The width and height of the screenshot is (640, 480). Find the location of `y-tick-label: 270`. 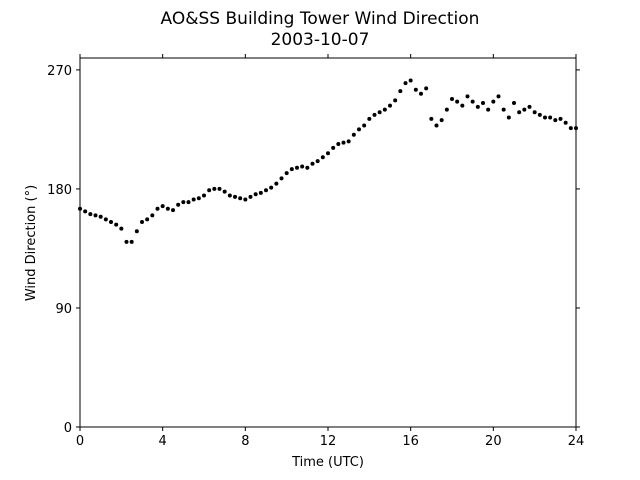

y-tick-label: 270 is located at coordinates (59, 71).